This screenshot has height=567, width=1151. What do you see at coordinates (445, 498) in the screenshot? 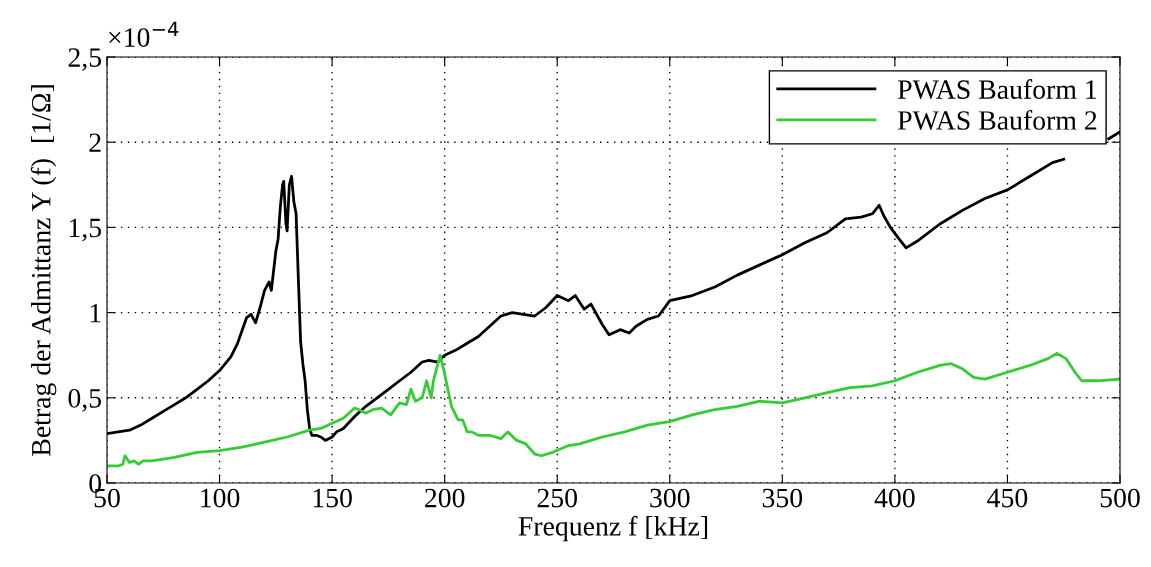
I see `x-tick-label: 200` at bounding box center [445, 498].